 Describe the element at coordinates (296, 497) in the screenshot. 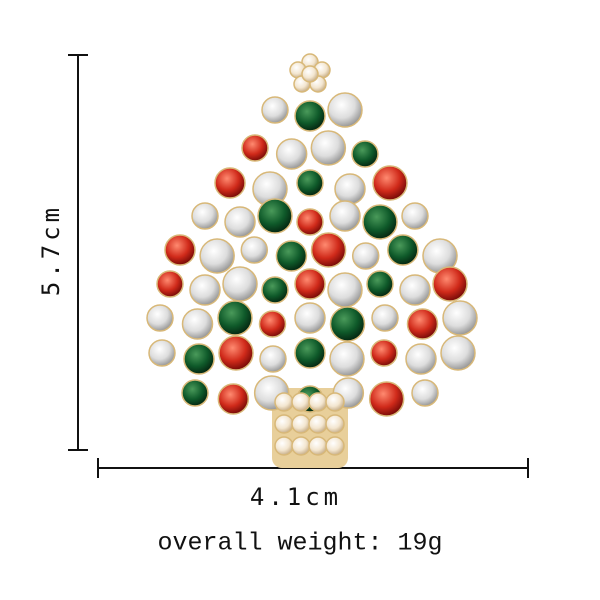

I see `width-label: 4.1cm` at that location.